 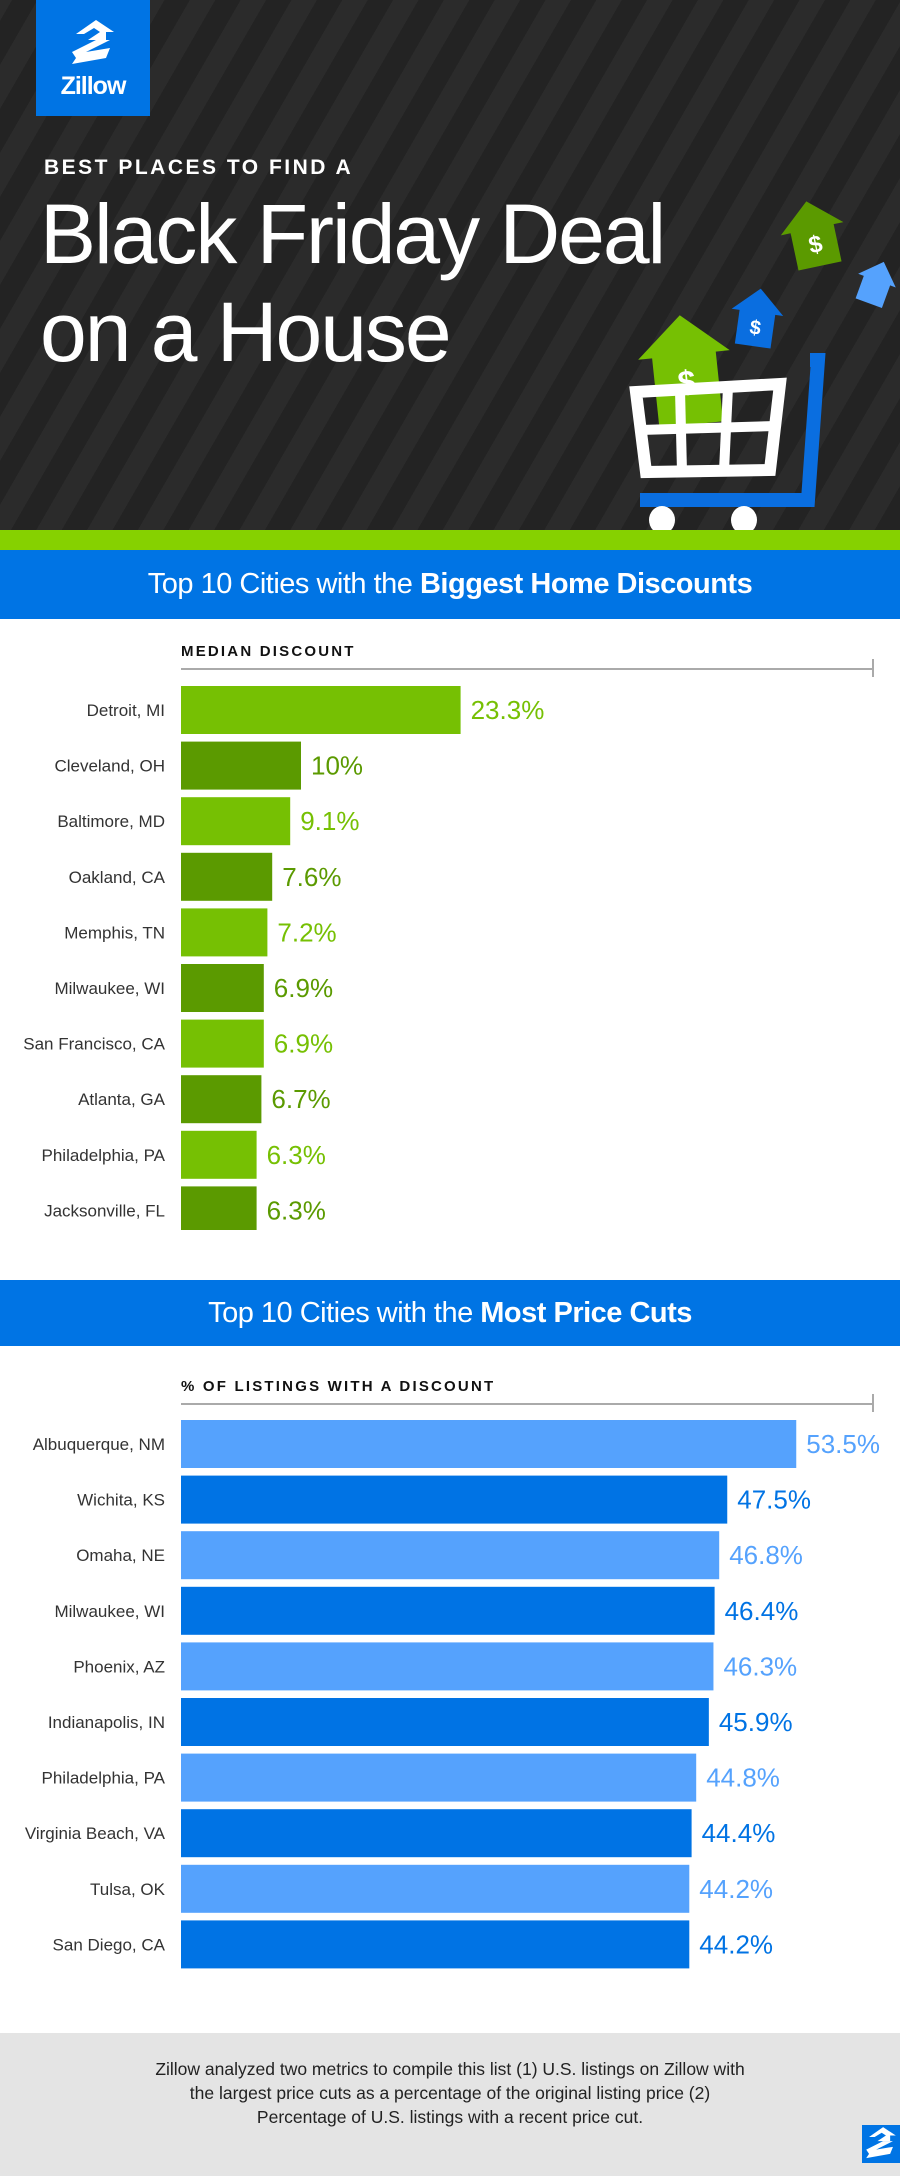 What do you see at coordinates (586, 1313) in the screenshot?
I see `banner-bold-text: Most Price Cuts` at bounding box center [586, 1313].